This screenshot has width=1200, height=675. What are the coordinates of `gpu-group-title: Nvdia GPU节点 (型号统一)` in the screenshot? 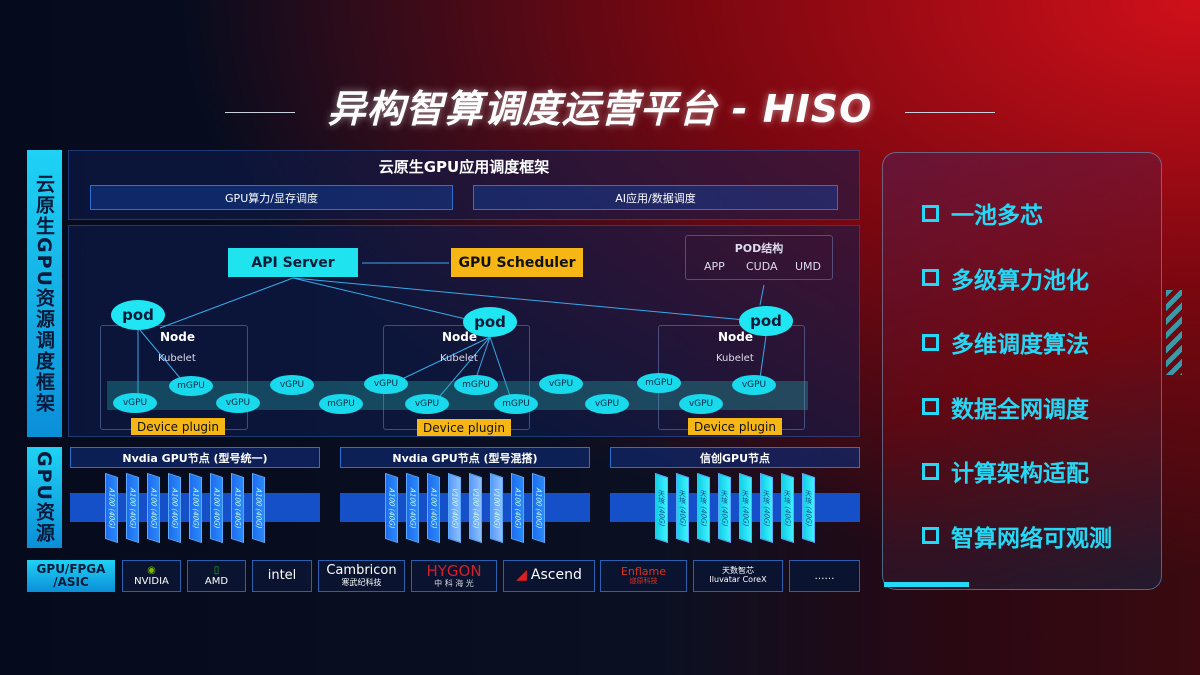 It's located at (195, 457).